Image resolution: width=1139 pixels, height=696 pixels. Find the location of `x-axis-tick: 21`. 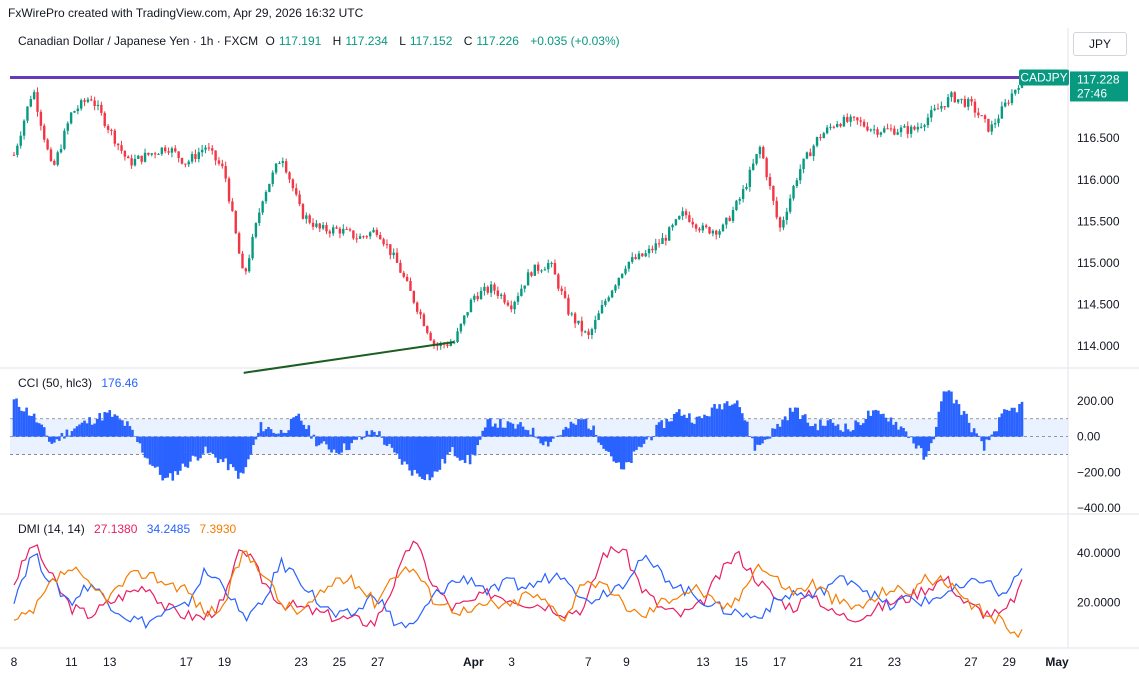

x-axis-tick: 21 is located at coordinates (856, 662).